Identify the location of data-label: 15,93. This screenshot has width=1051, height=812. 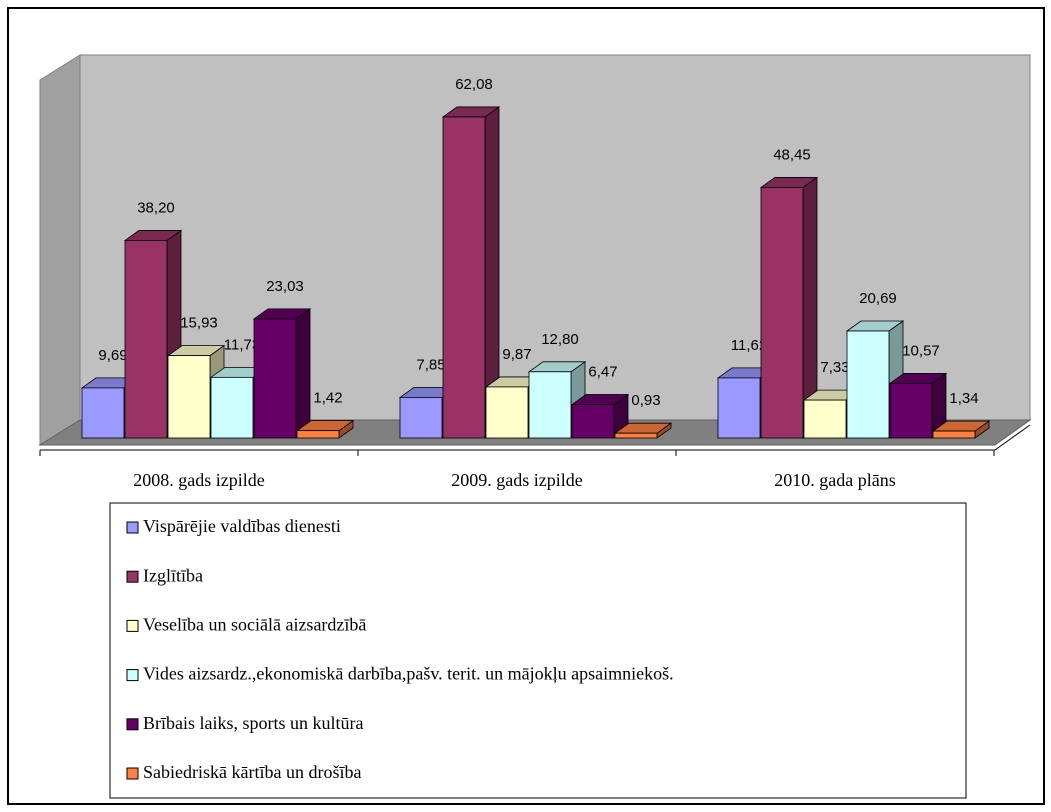
(199, 323).